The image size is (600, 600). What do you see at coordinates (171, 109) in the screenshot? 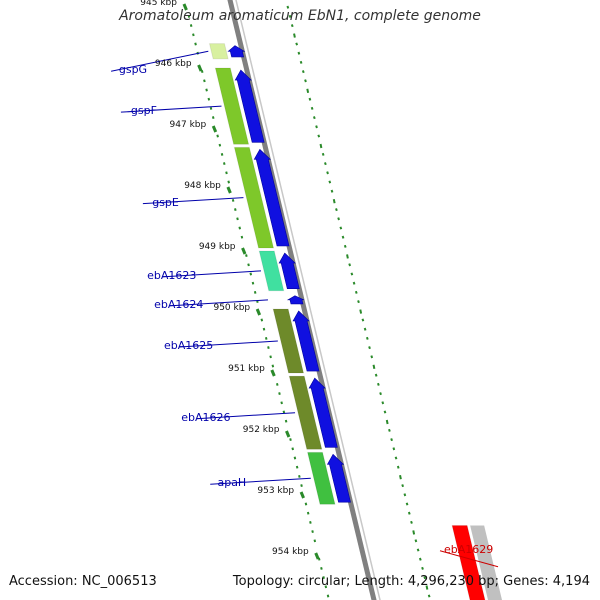
I see `leader-line-gspF` at bounding box center [171, 109].